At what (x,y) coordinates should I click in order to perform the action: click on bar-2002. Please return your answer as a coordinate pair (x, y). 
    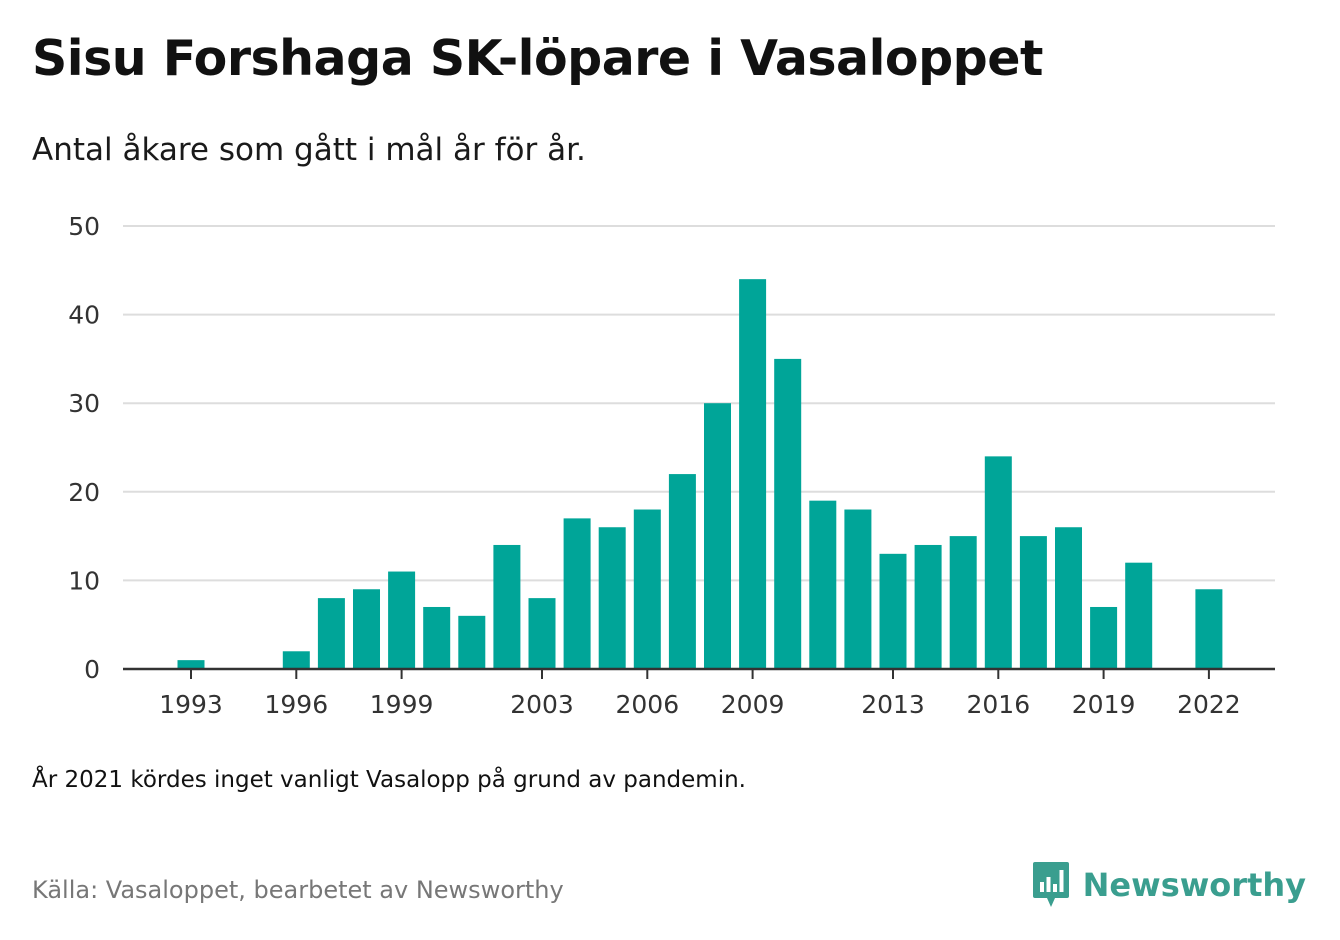
    Looking at the image, I should click on (507, 606).